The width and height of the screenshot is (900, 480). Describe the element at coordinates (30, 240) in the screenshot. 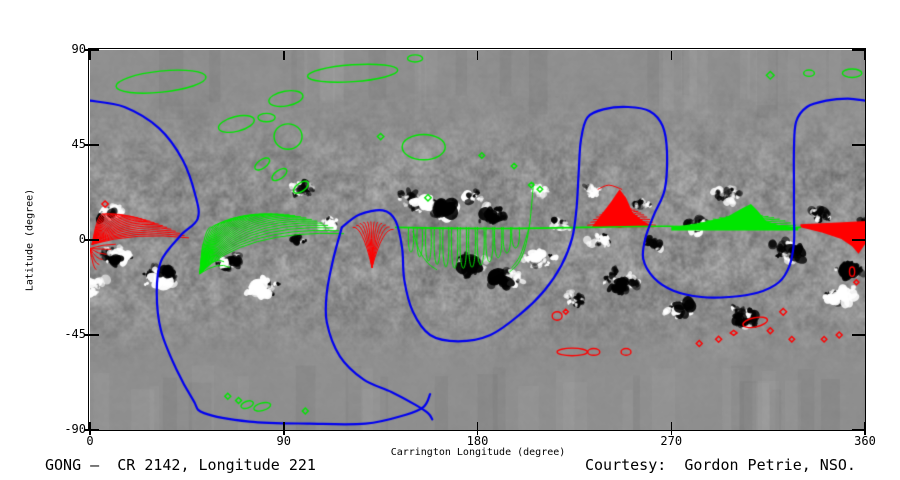

I see `y-axis-label: Latitude (degree)` at that location.